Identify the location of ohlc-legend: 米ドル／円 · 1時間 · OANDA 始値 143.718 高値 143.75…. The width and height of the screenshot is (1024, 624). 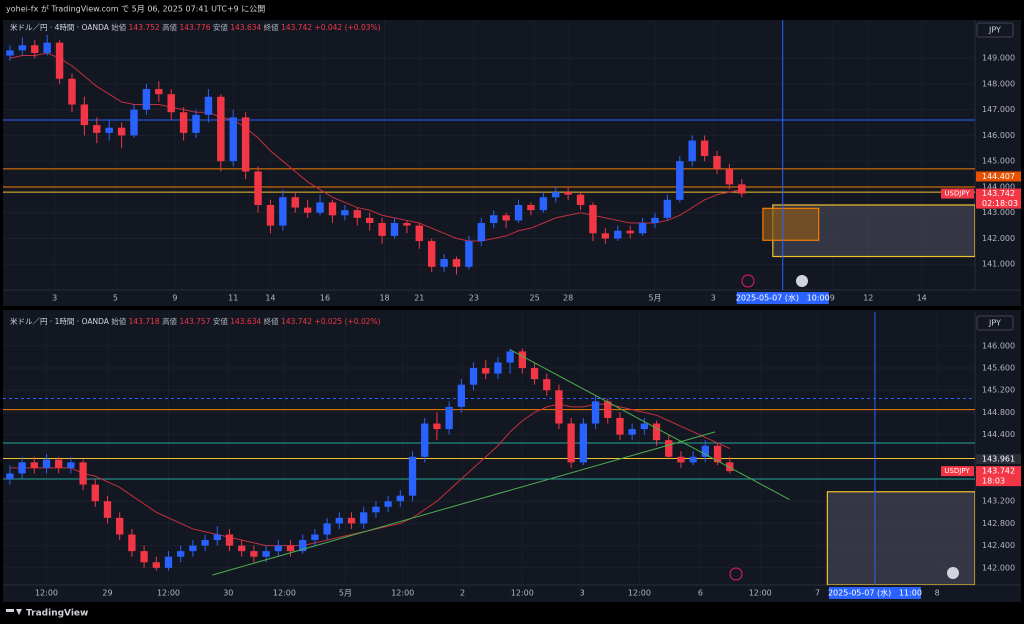
(195, 321).